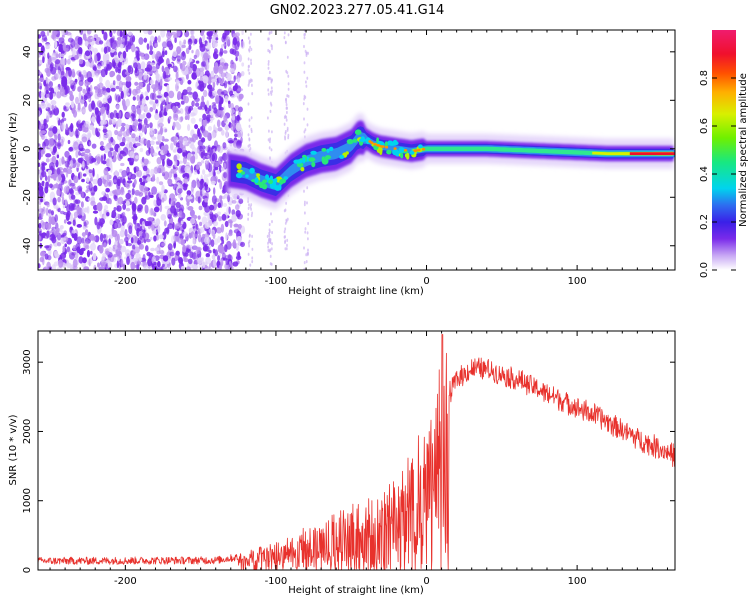 The height and width of the screenshot is (600, 750). Describe the element at coordinates (357, 10) in the screenshot. I see `figure-title: GN02.2023.277.05.41.G14` at that location.